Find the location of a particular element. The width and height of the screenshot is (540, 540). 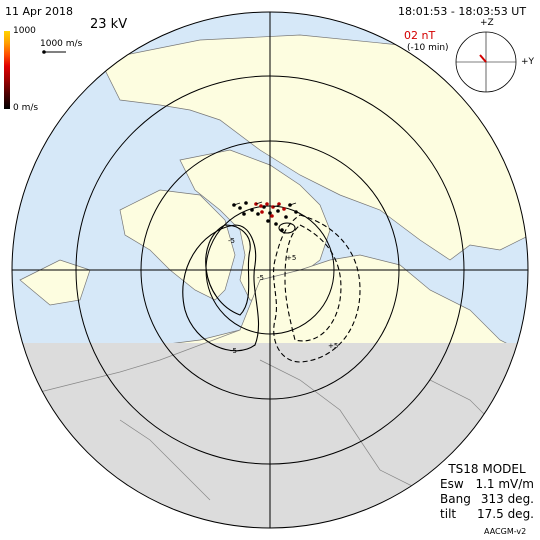

colorbar-min-label: 0 m/s is located at coordinates (26, 108).